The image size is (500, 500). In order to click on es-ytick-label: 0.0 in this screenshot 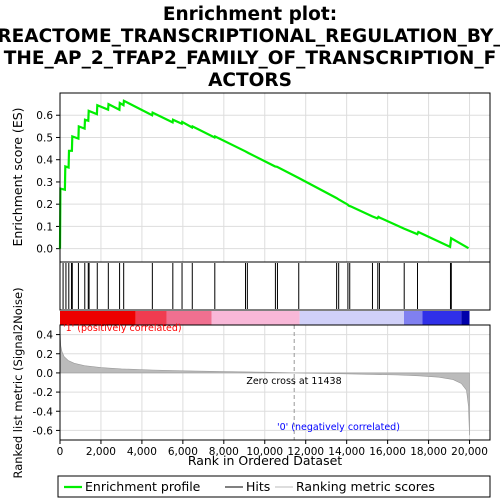, I will do `click(44, 250)`.